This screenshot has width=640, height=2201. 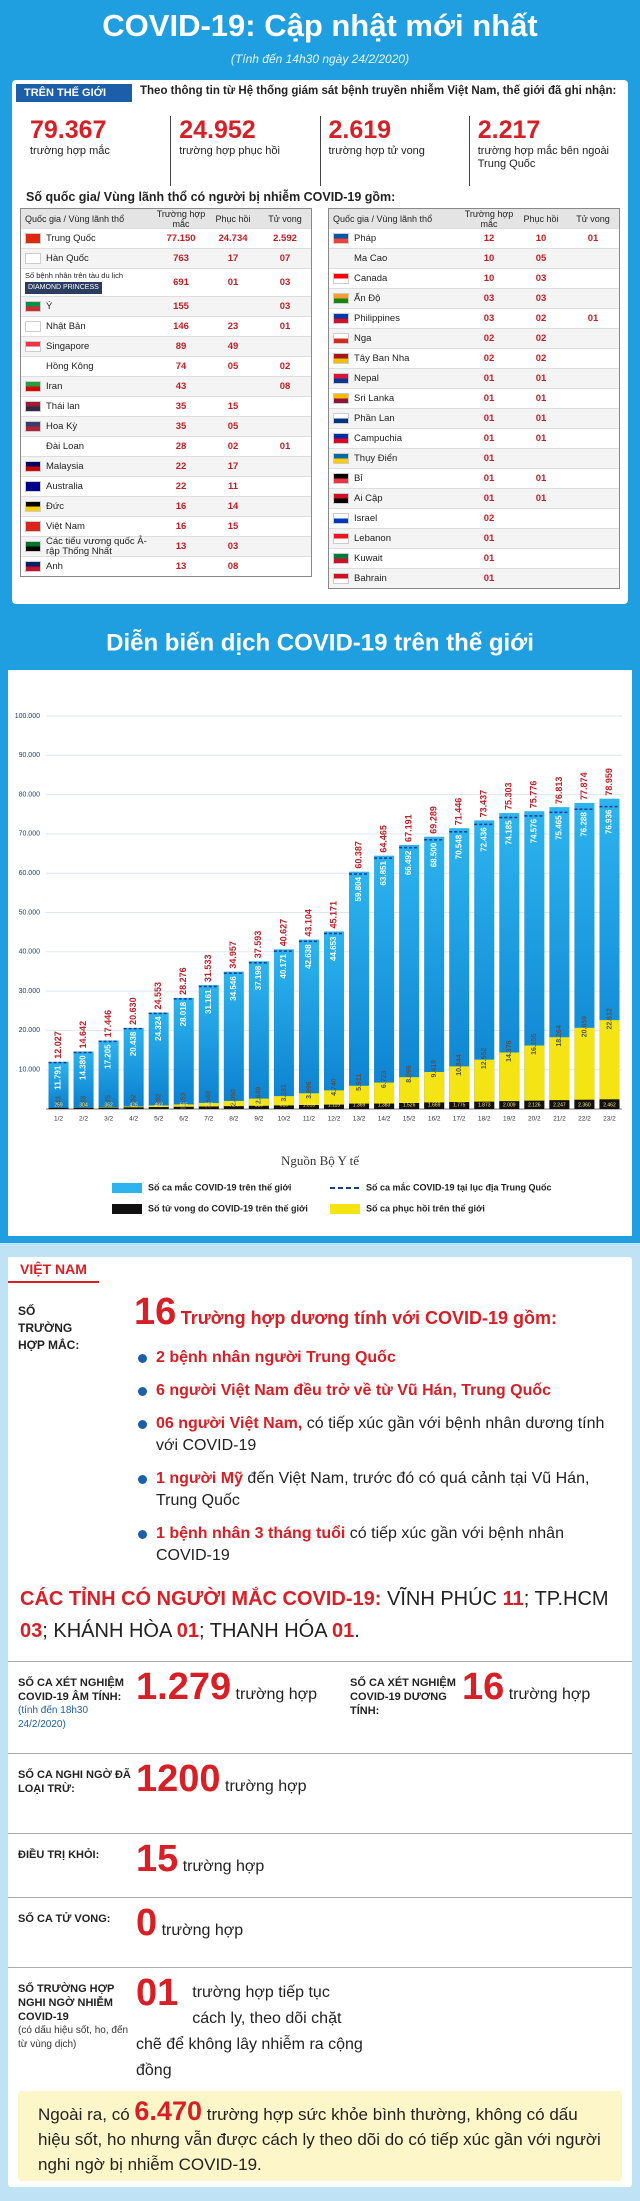 I want to click on cell: 74, so click(x=181, y=366).